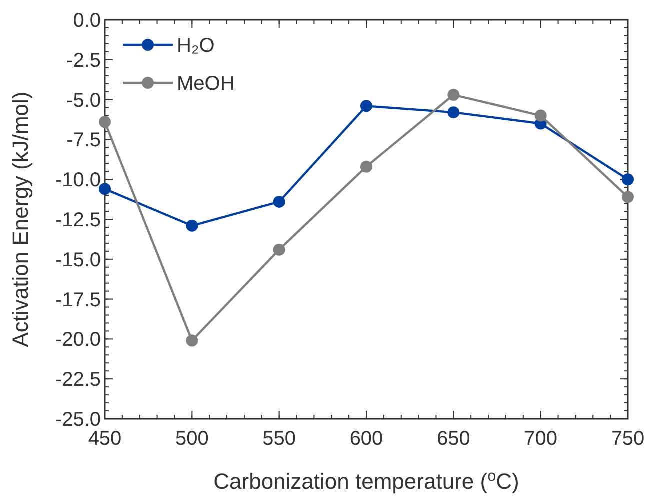  What do you see at coordinates (279, 439) in the screenshot?
I see `x-tick-label: 550` at bounding box center [279, 439].